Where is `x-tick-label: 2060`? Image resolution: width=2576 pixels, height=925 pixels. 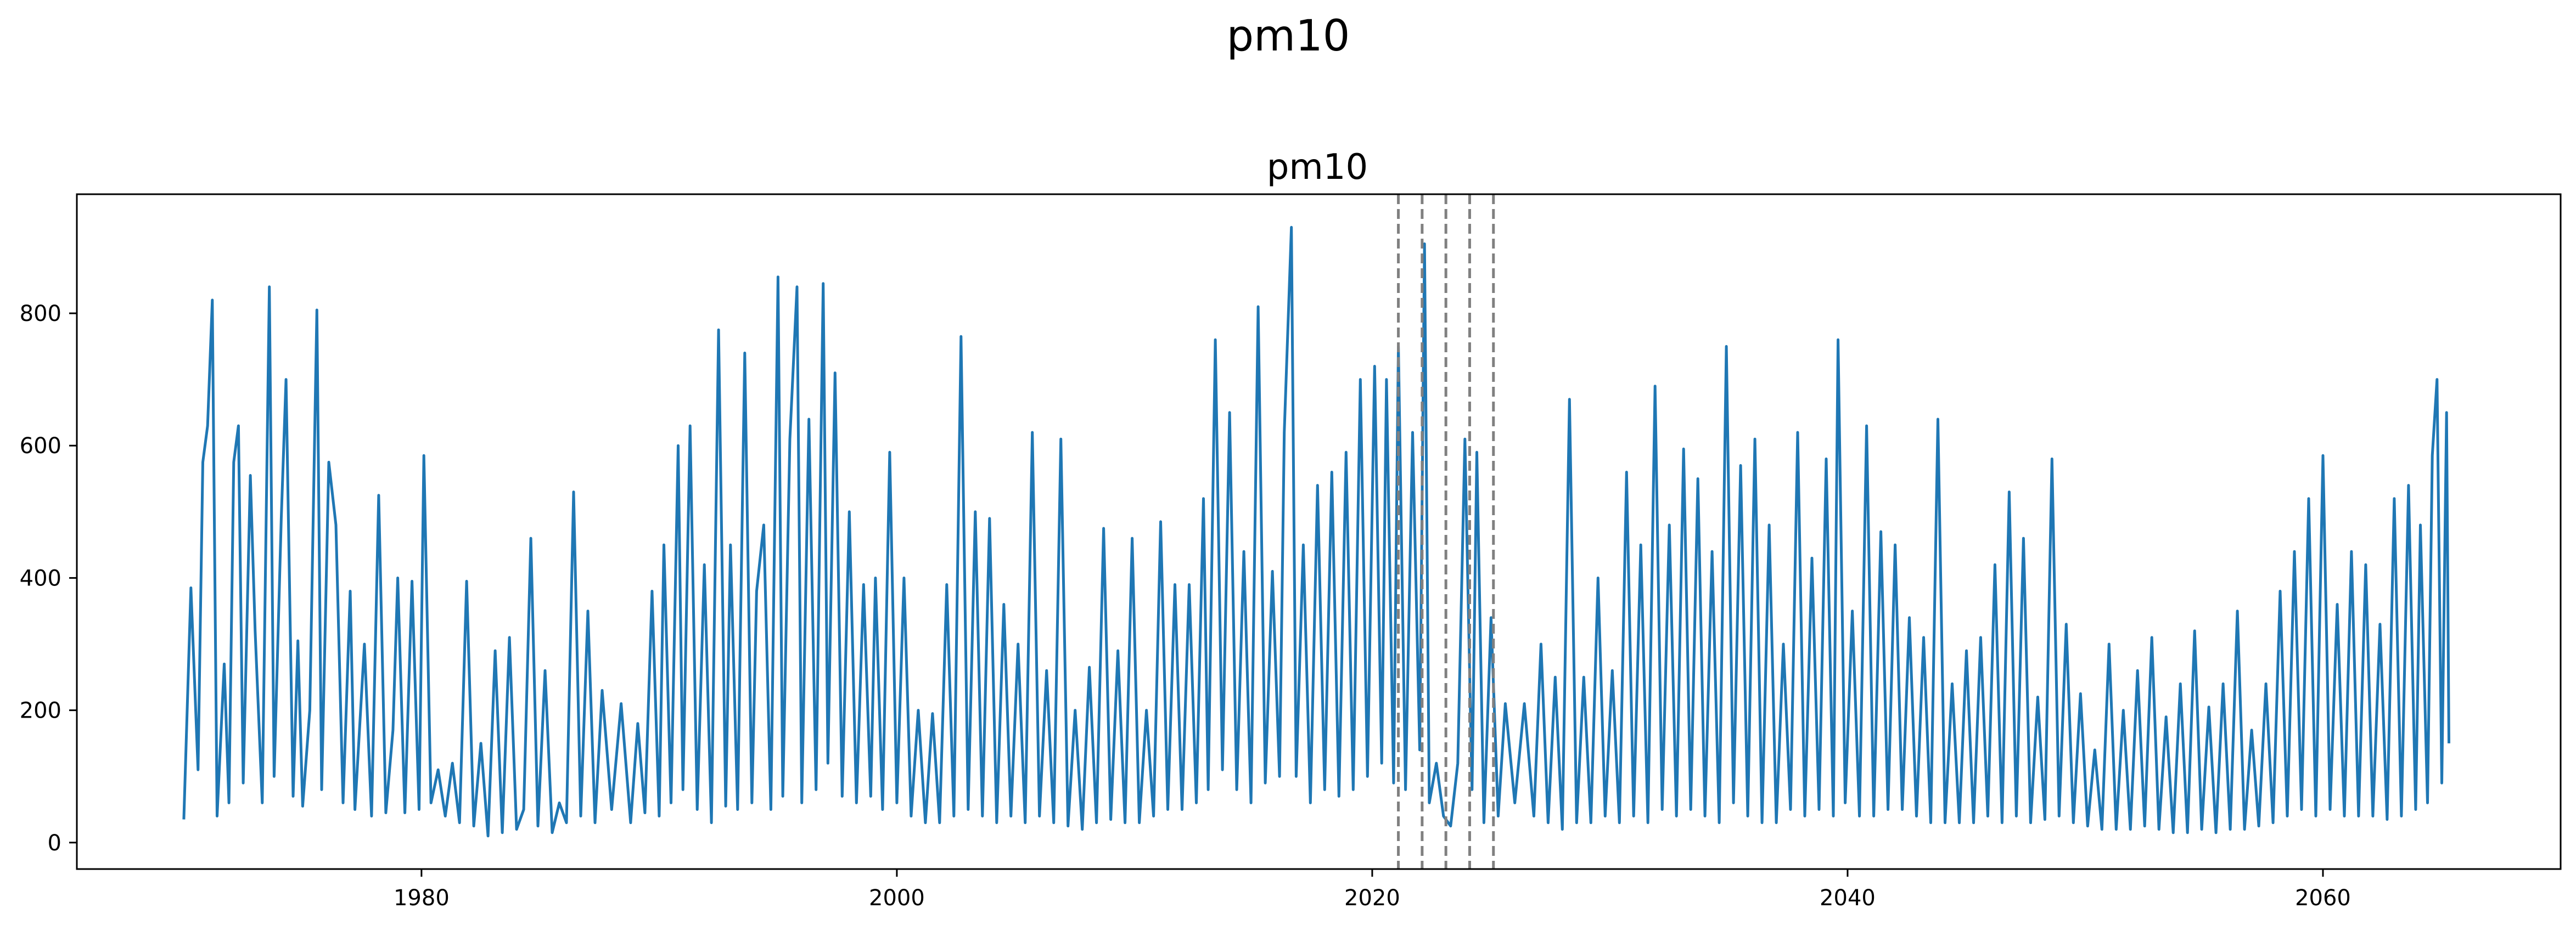
x-tick-label: 2060 is located at coordinates (2323, 898).